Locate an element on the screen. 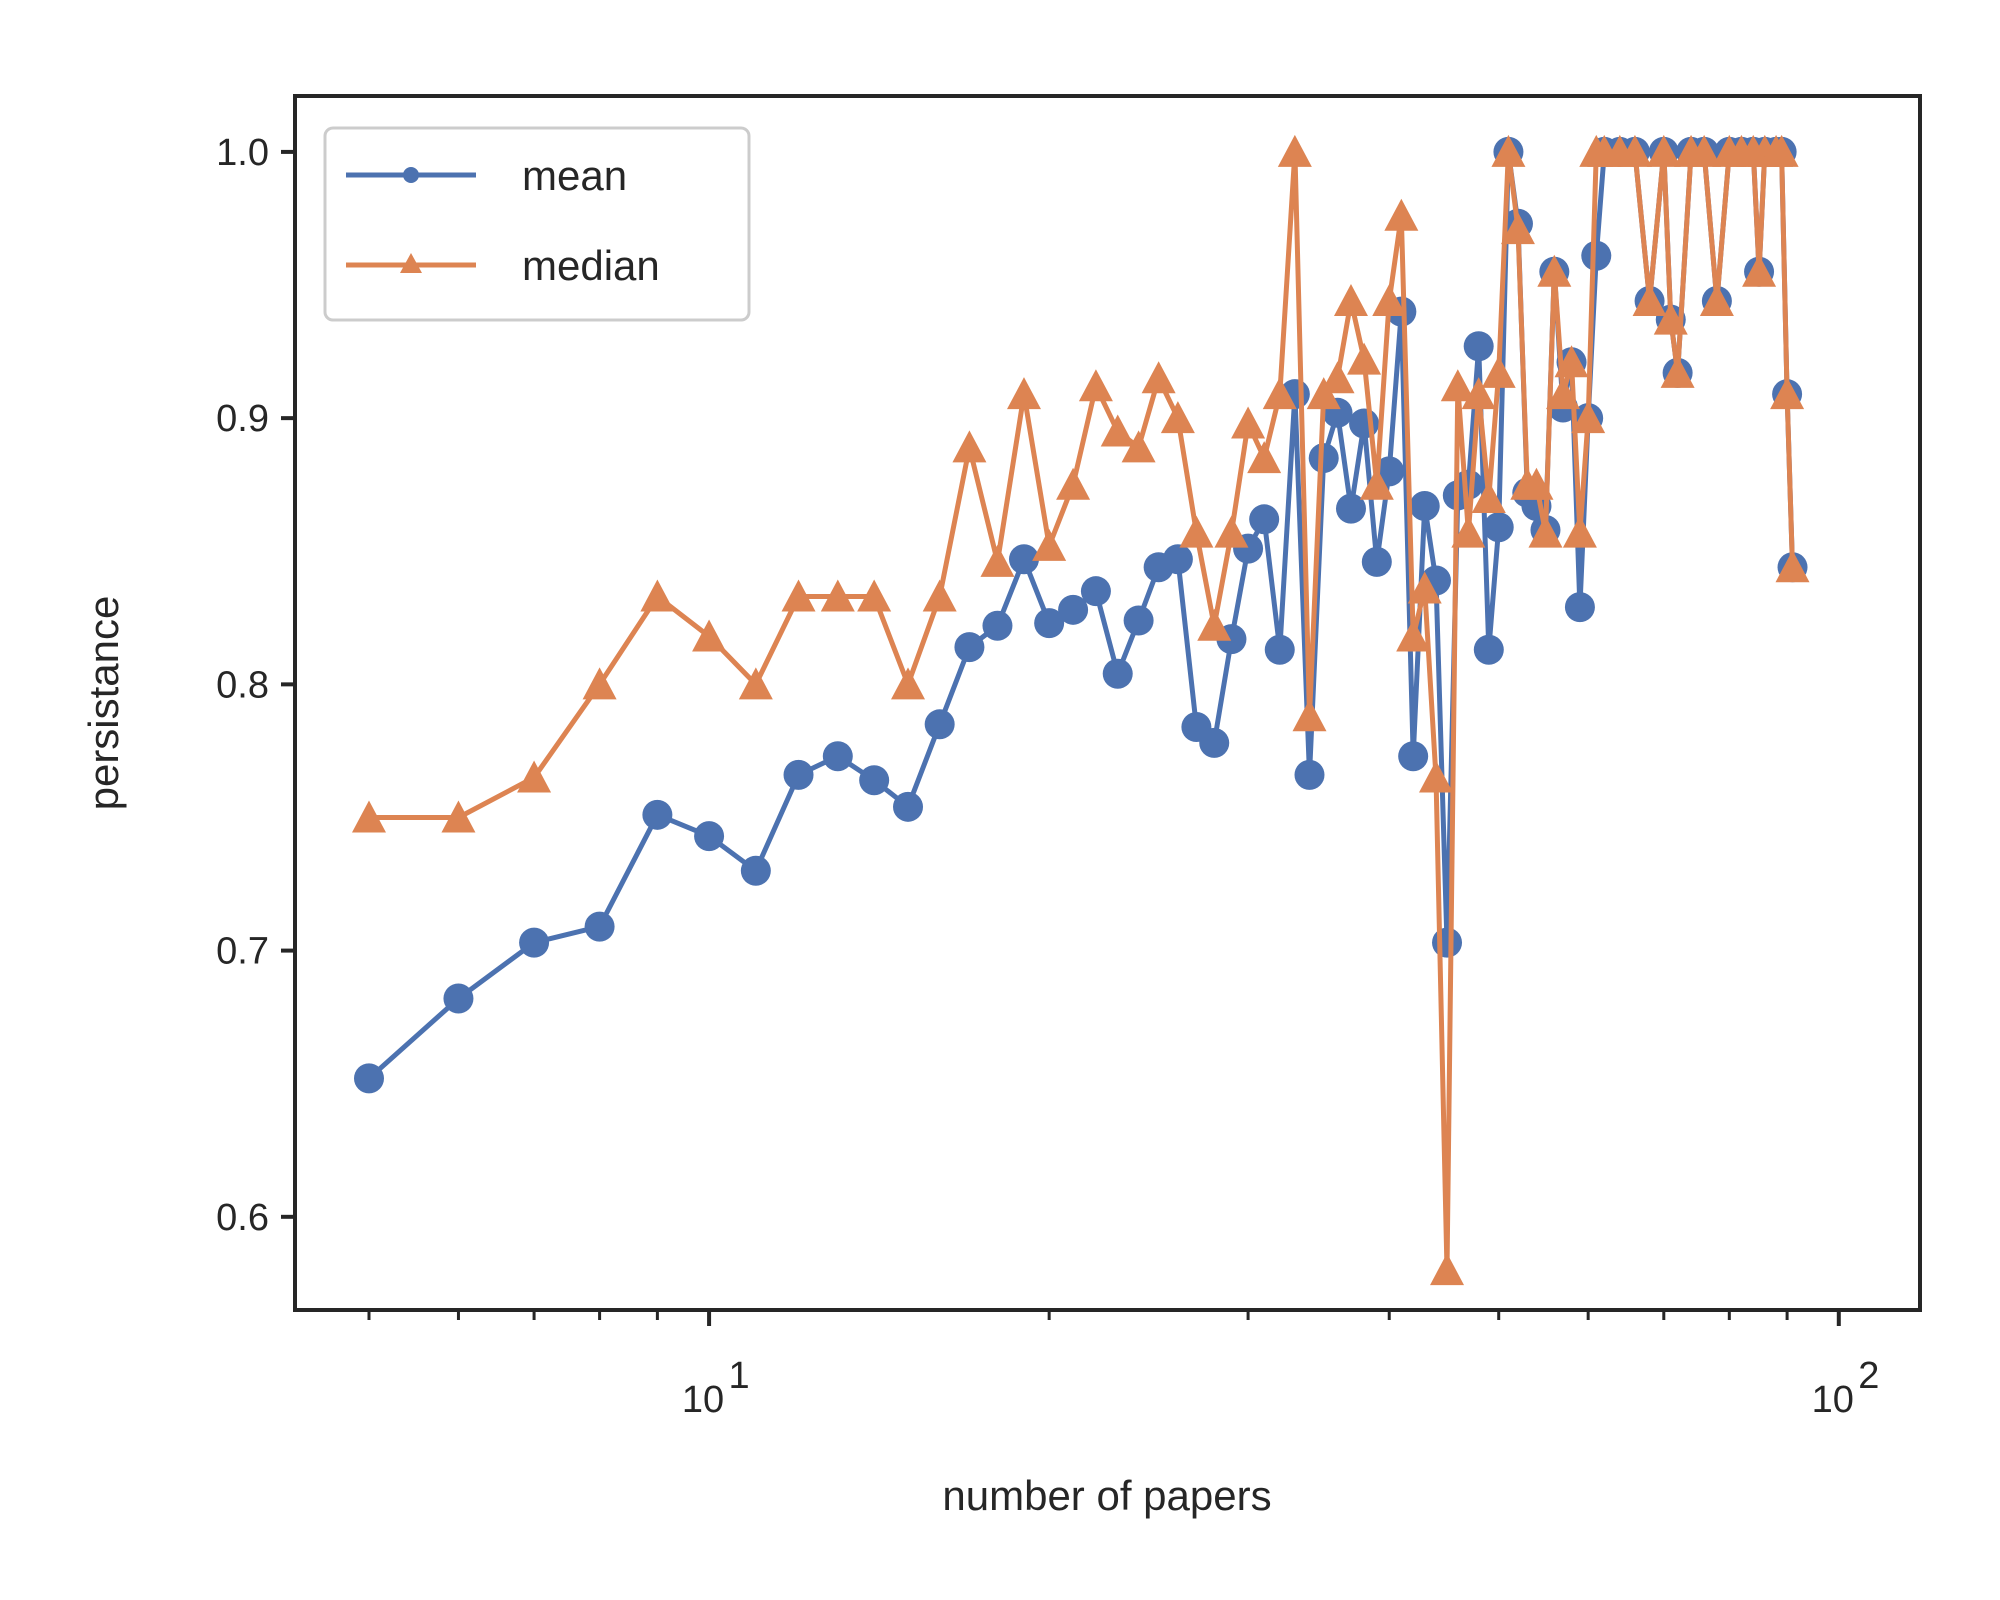 The width and height of the screenshot is (2000, 1600). legend-mean-label: mean is located at coordinates (574, 175).